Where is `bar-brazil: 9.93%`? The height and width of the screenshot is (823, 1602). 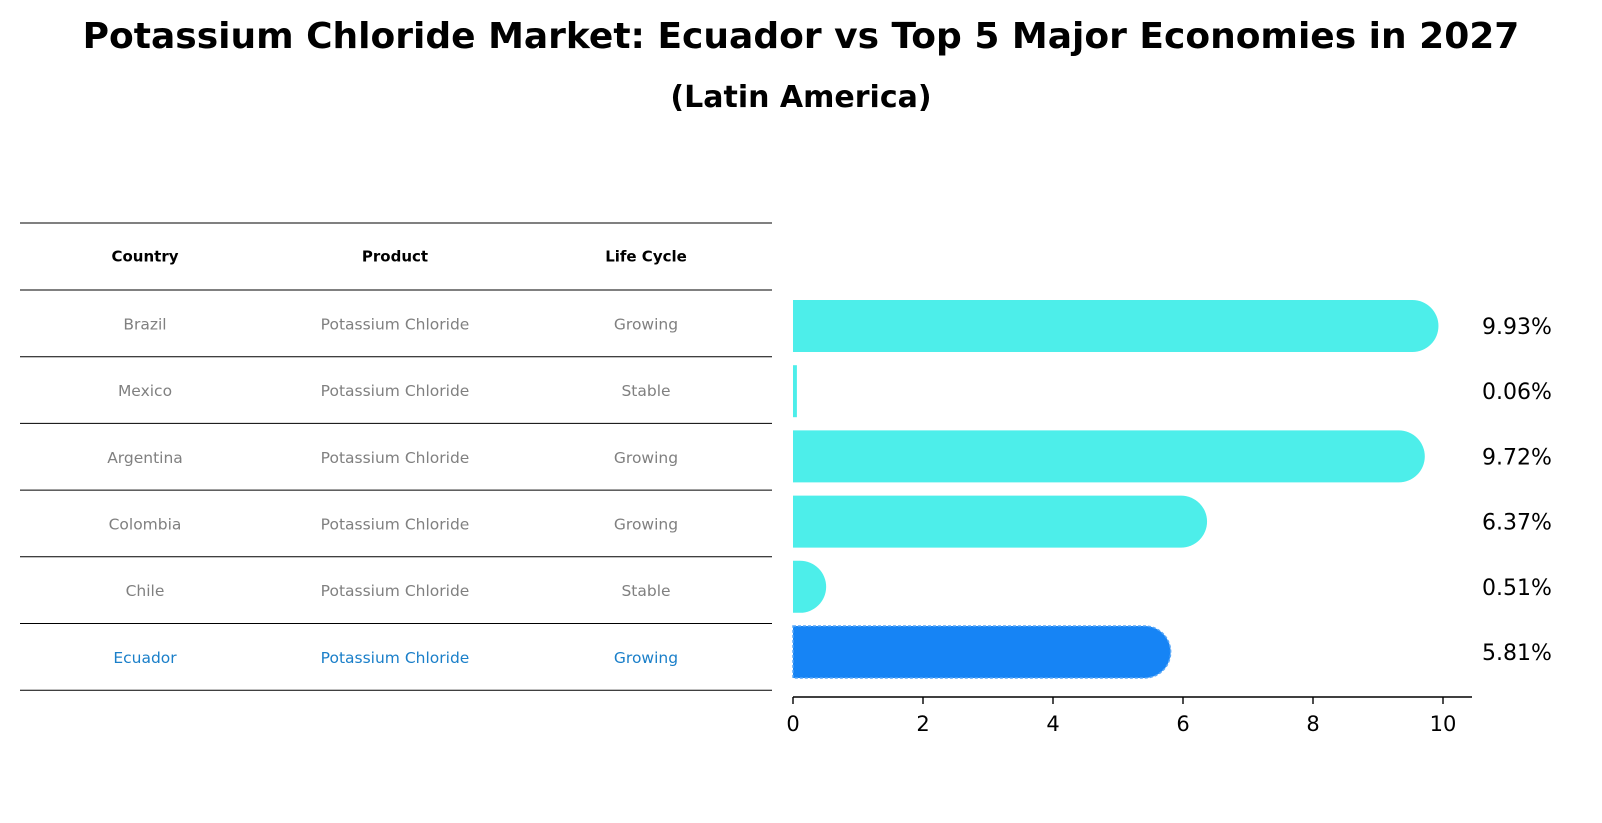 bar-brazil: 9.93% is located at coordinates (1172, 326).